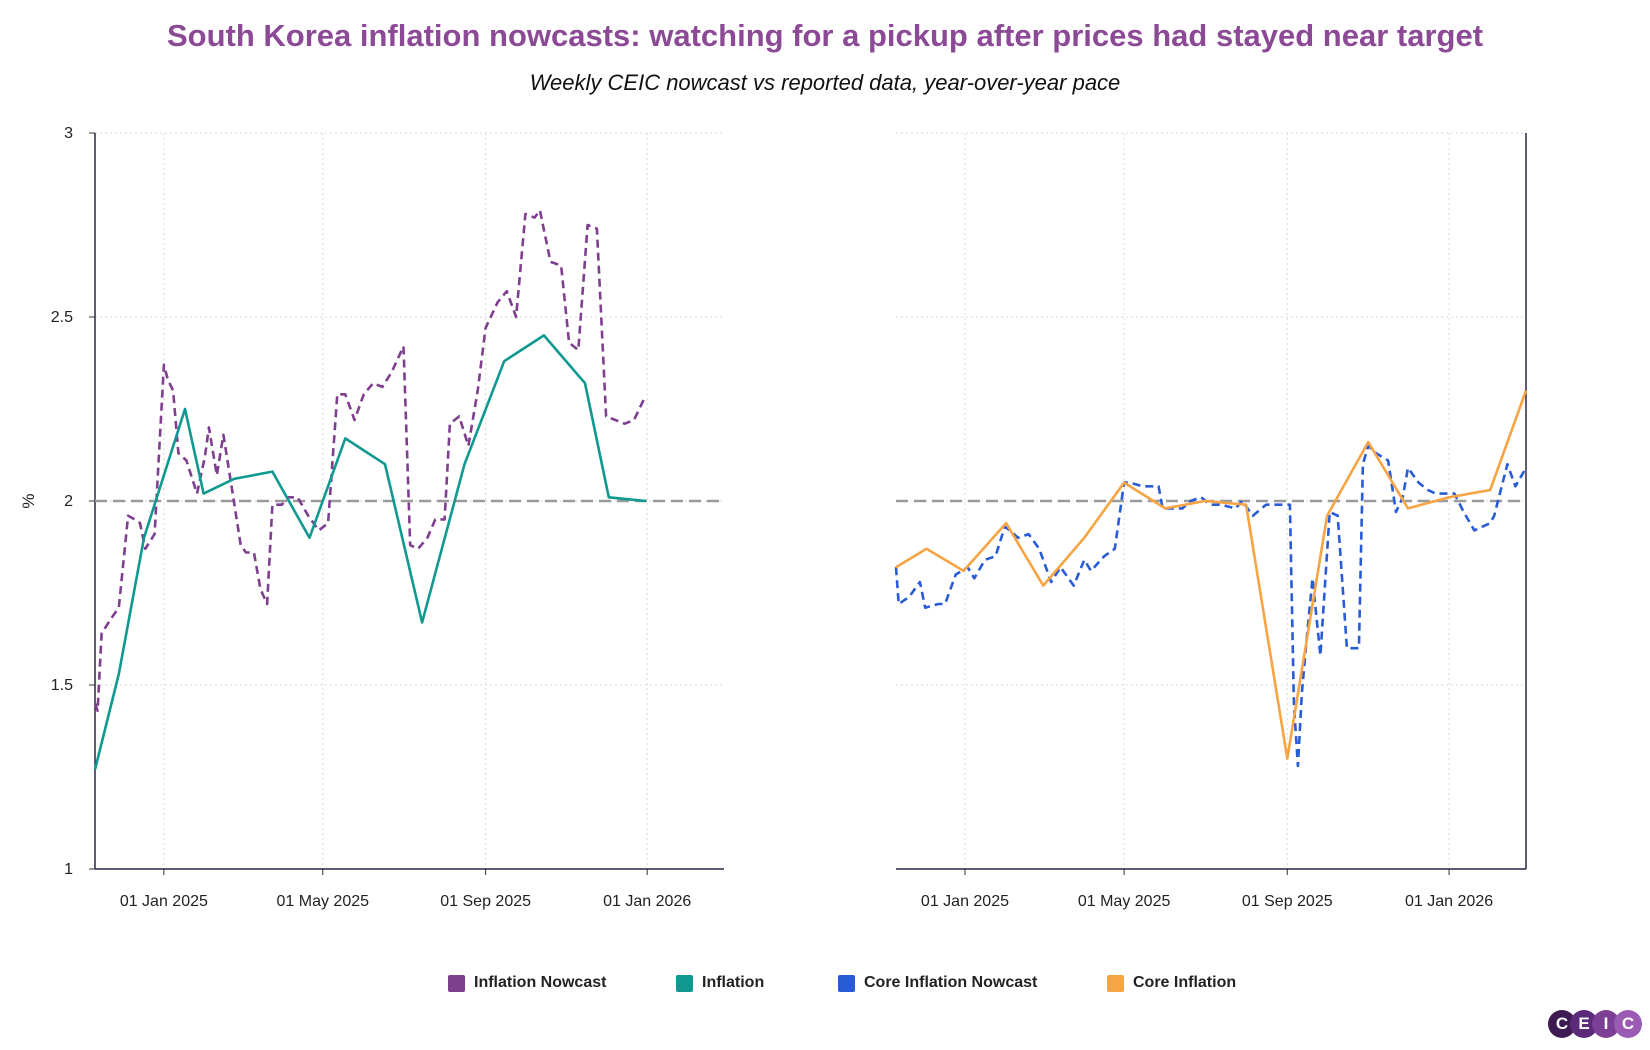  I want to click on panel2-x-tick-label: 01 May 2025, so click(1124, 901).